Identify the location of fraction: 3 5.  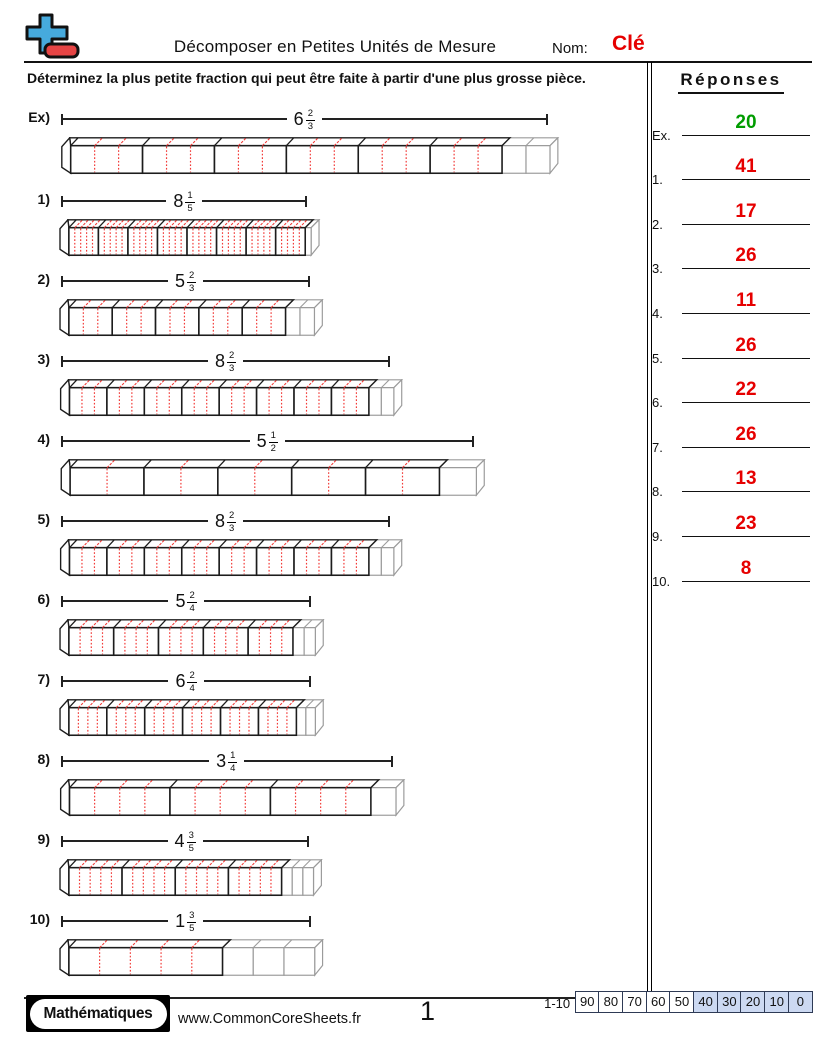
(191, 841).